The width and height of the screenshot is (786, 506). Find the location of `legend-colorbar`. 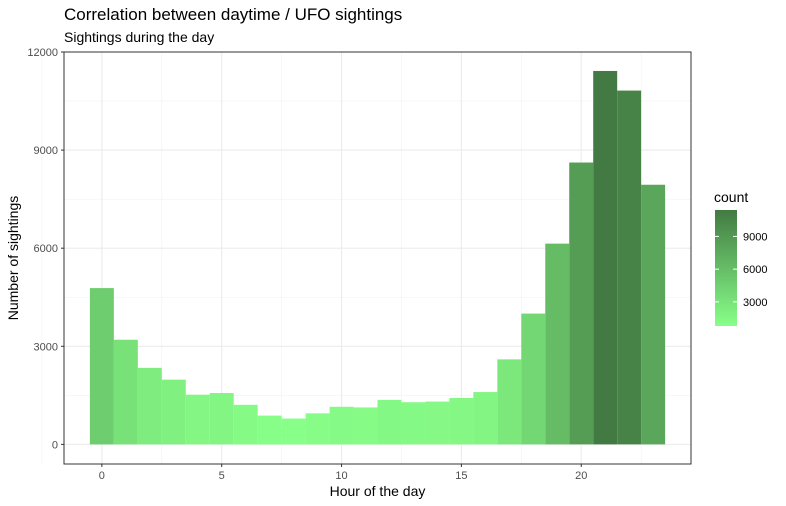

legend-colorbar is located at coordinates (726, 268).